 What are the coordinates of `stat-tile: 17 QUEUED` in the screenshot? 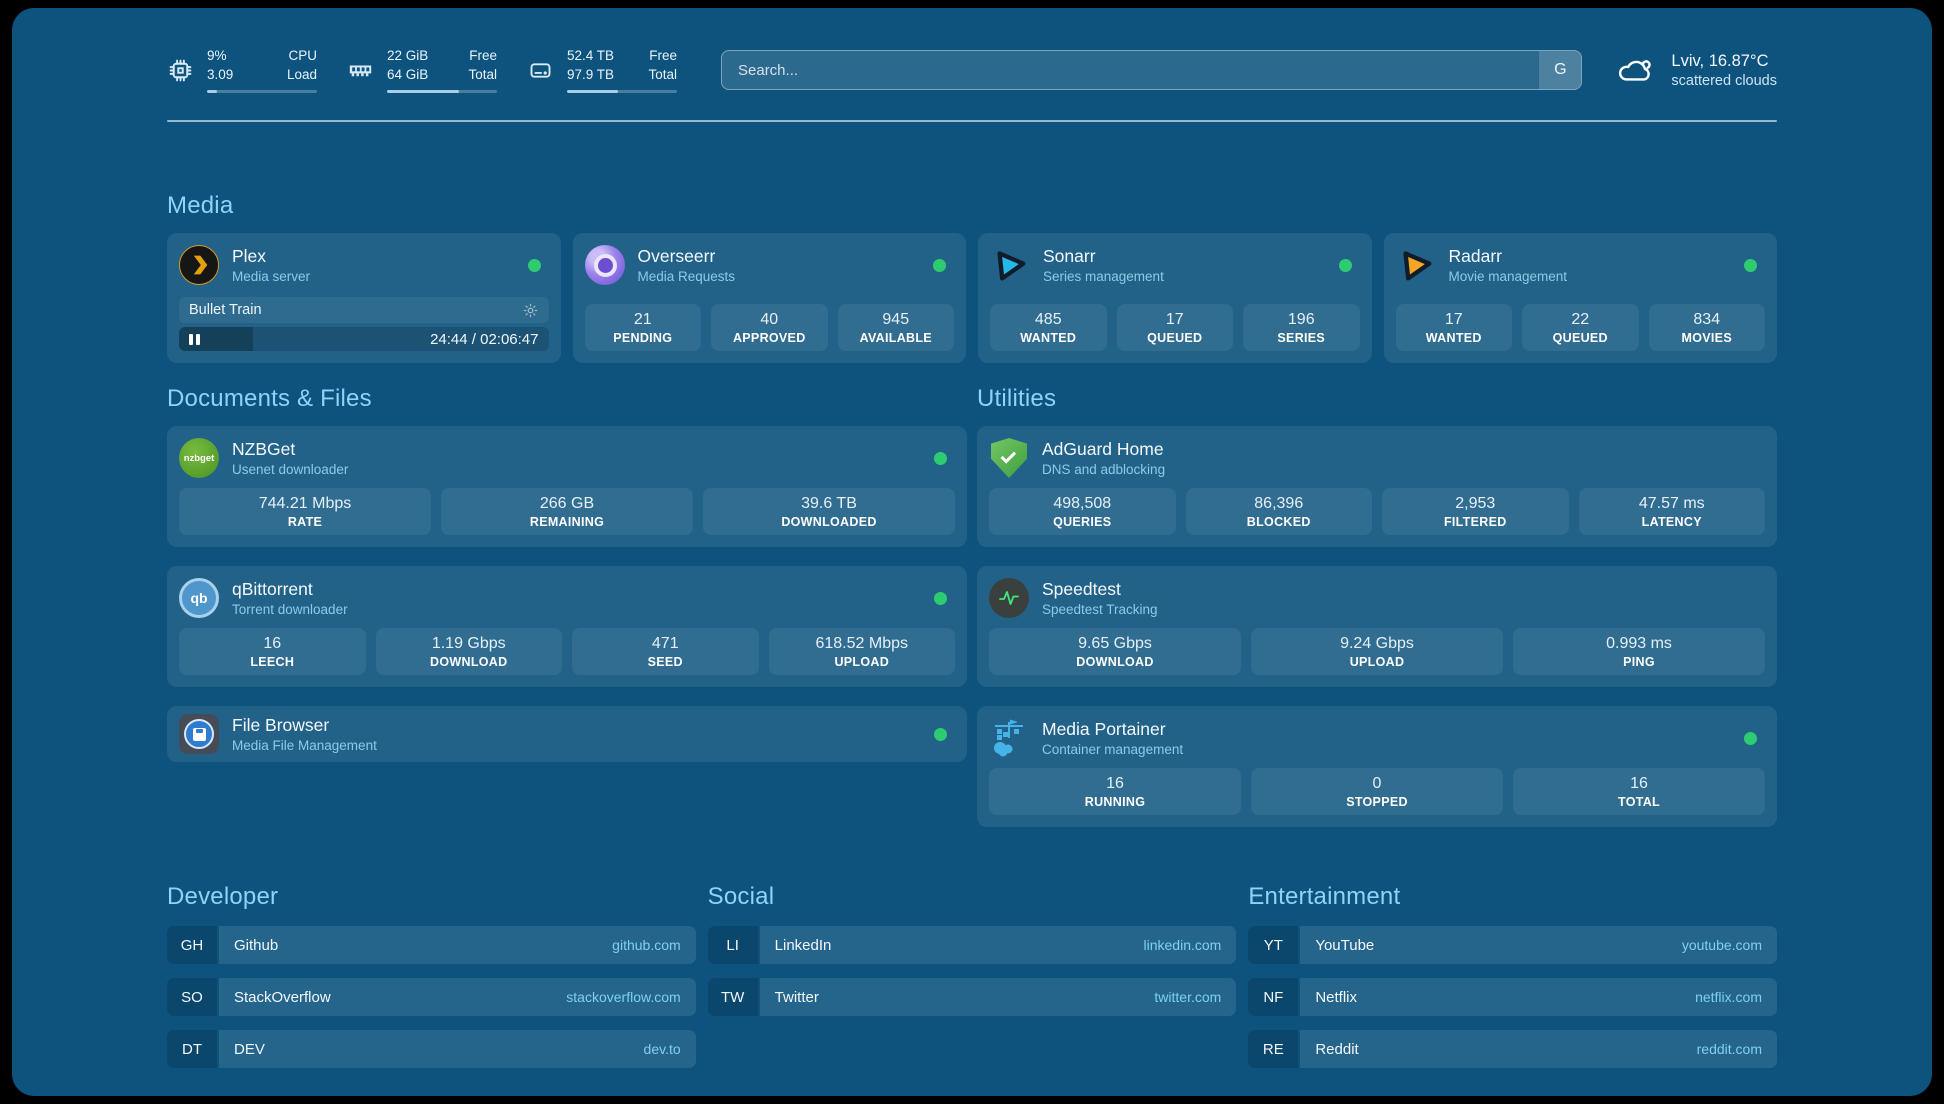 It's located at (1174, 327).